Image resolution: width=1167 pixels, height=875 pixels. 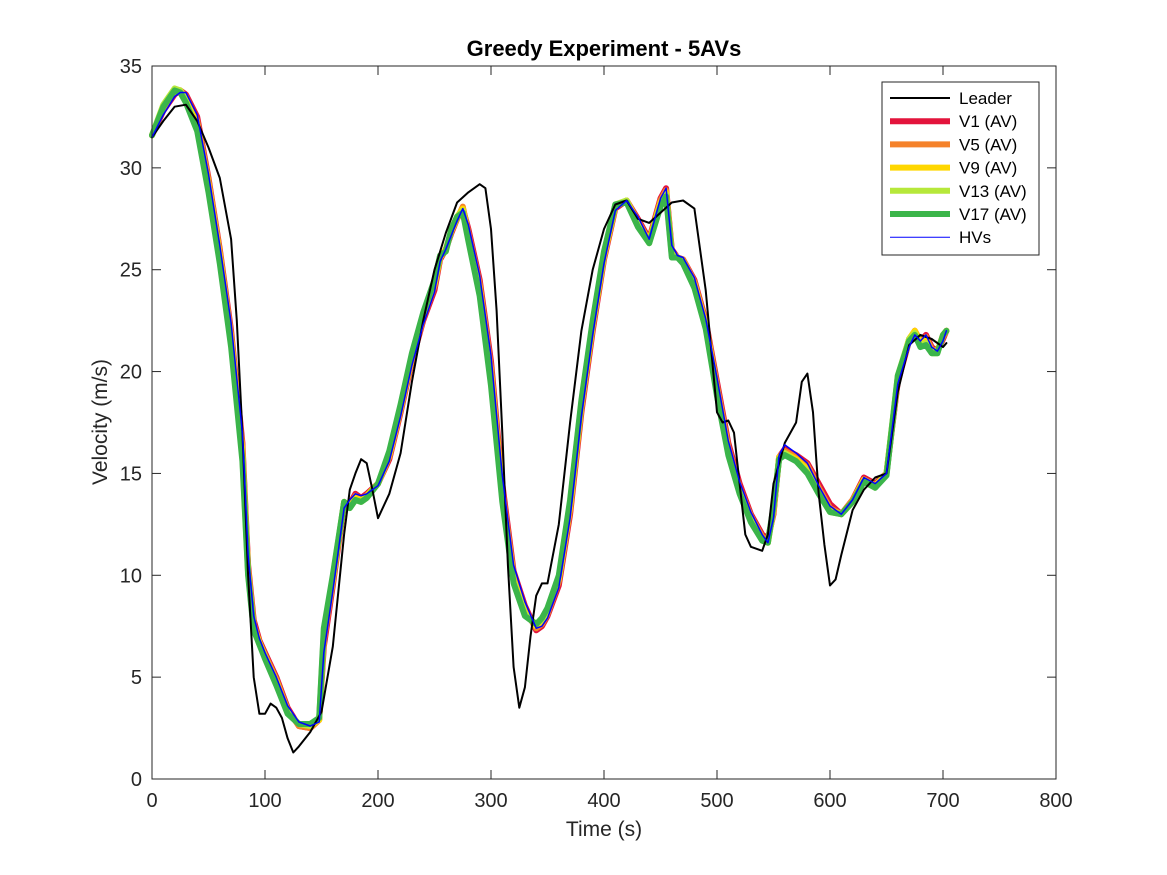 I want to click on x-tick-label: 200, so click(x=377, y=801).